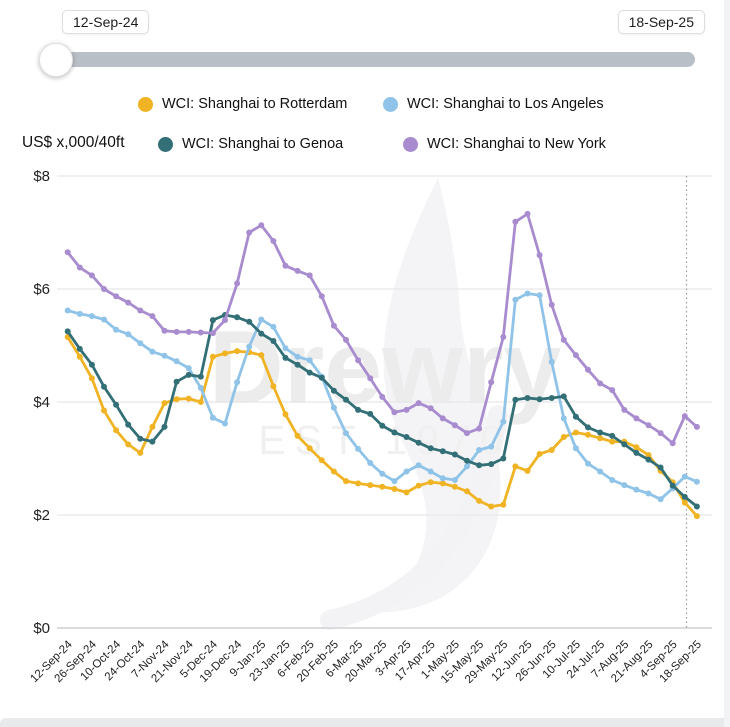 The width and height of the screenshot is (730, 727). I want to click on genoa-series-marker, so click(165, 144).